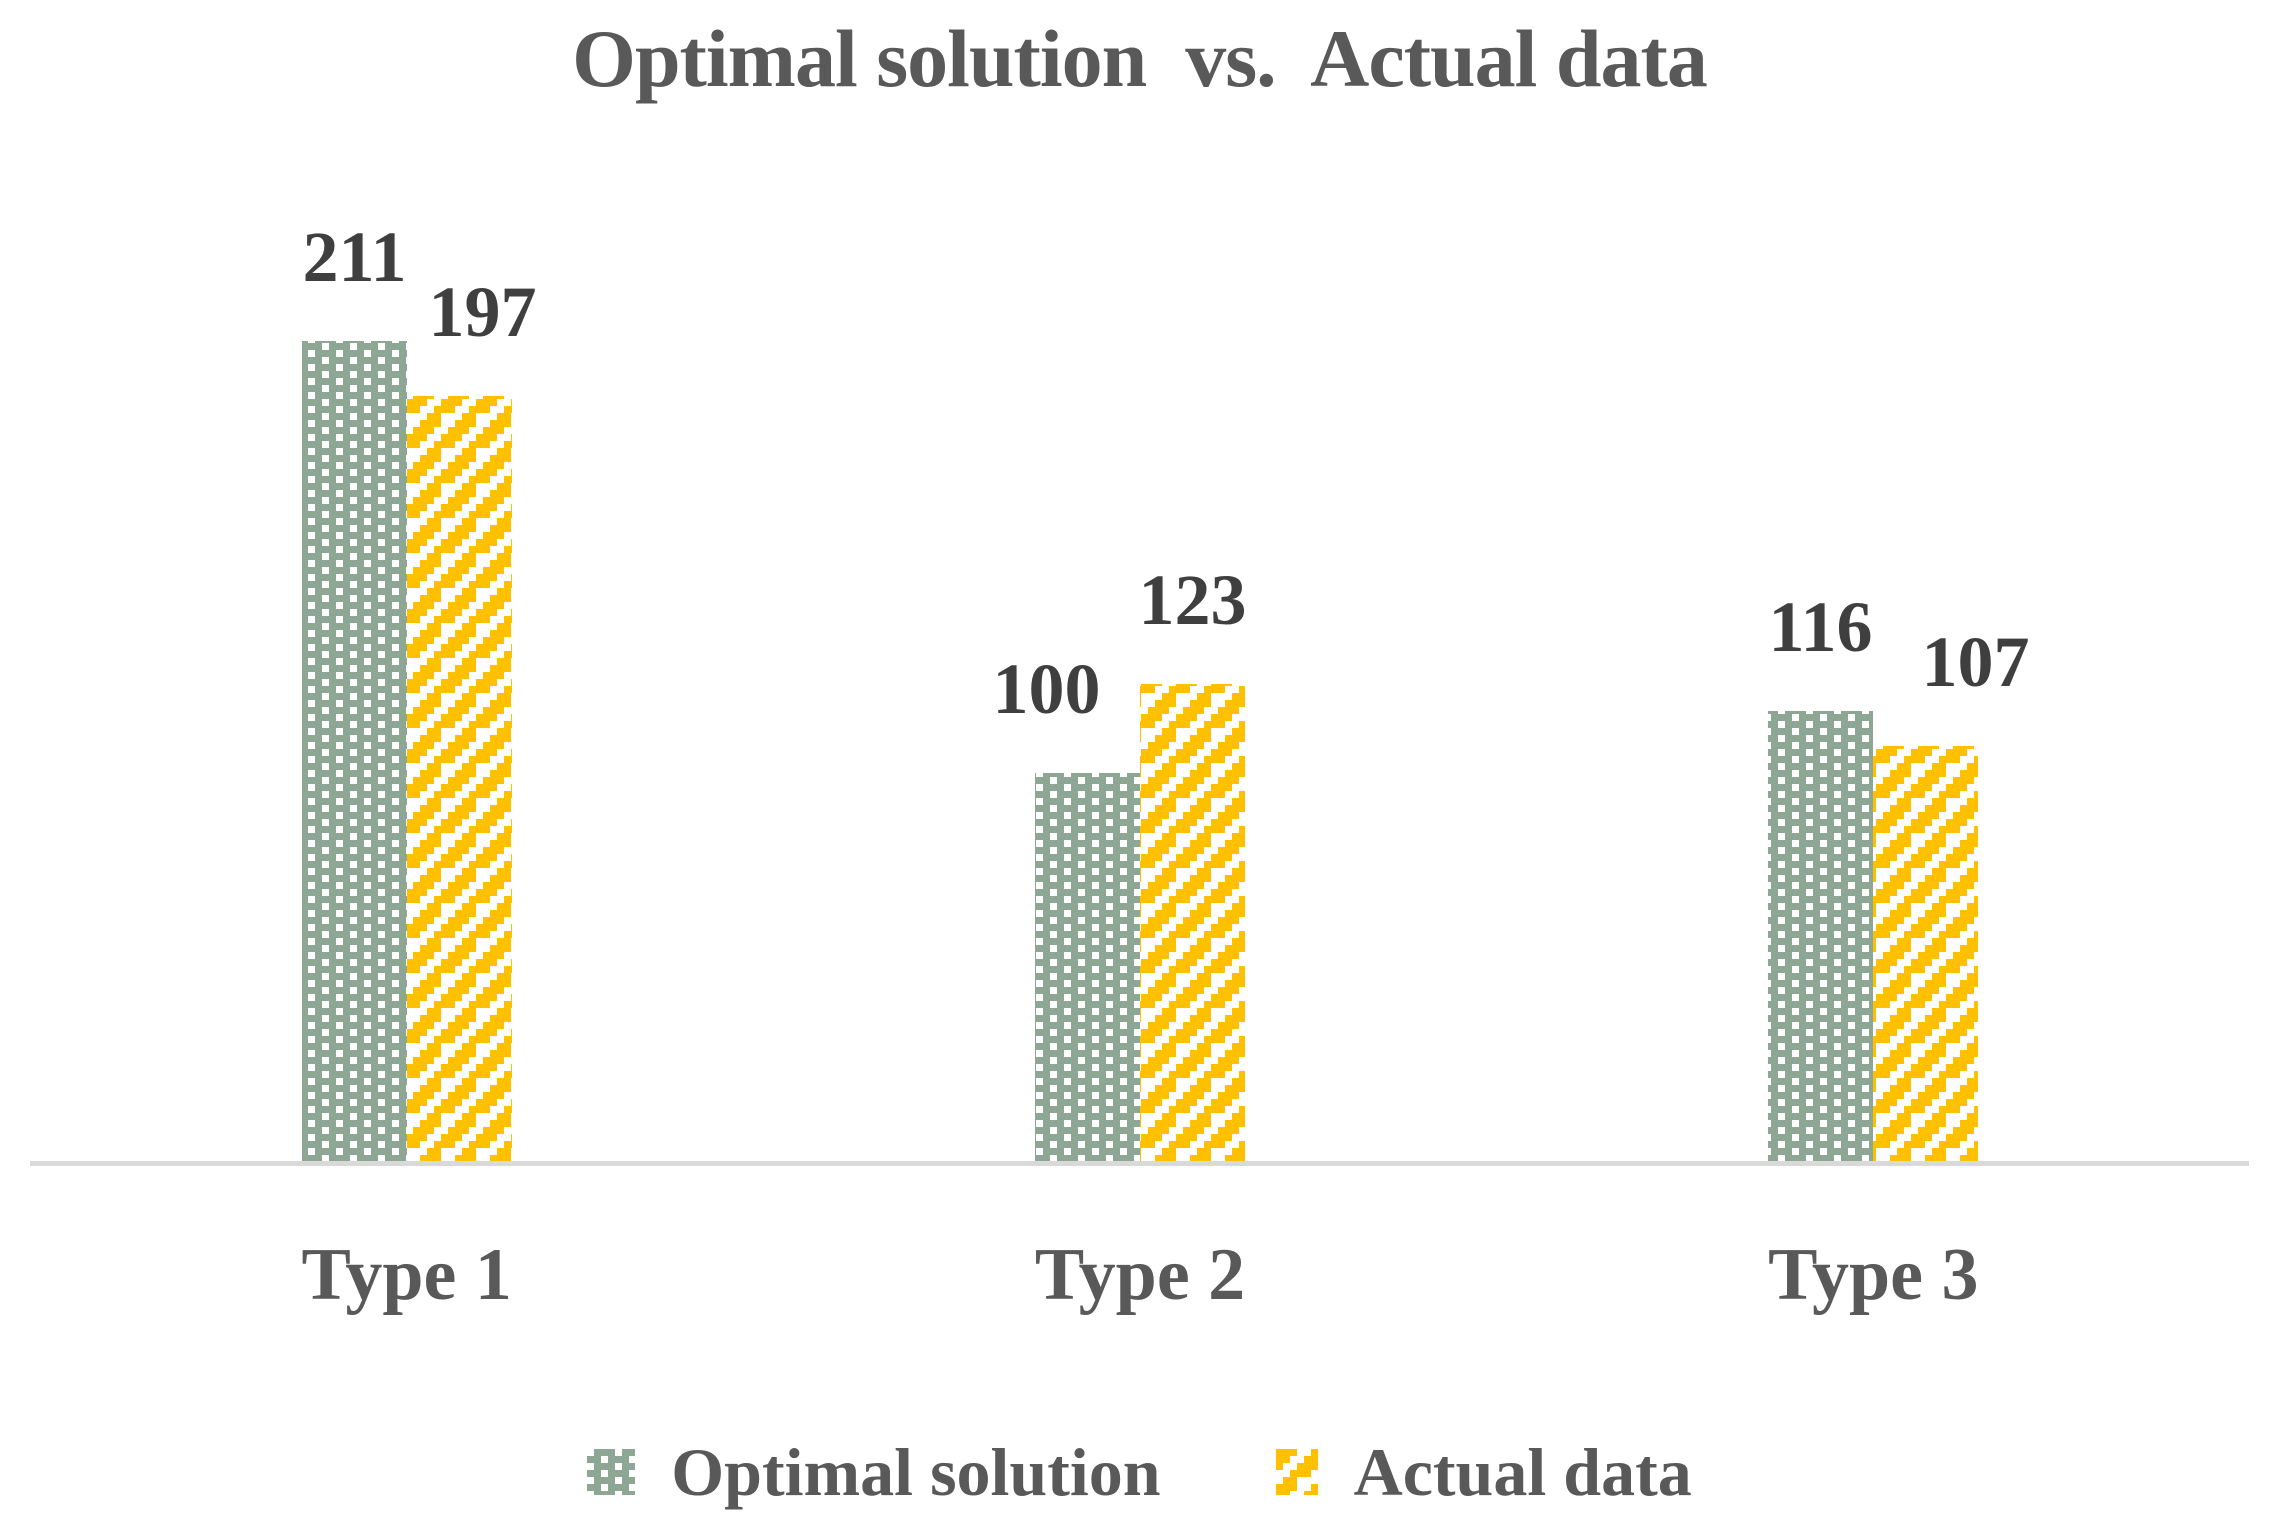 The height and width of the screenshot is (1535, 2279). Describe the element at coordinates (1139, 1163) in the screenshot. I see `x-axis-line` at that location.